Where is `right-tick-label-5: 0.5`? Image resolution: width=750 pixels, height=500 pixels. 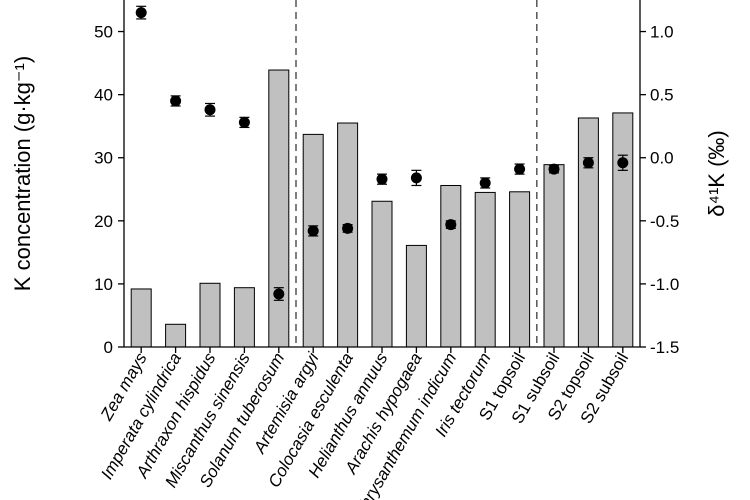
right-tick-label-5: 0.5 is located at coordinates (662, 95).